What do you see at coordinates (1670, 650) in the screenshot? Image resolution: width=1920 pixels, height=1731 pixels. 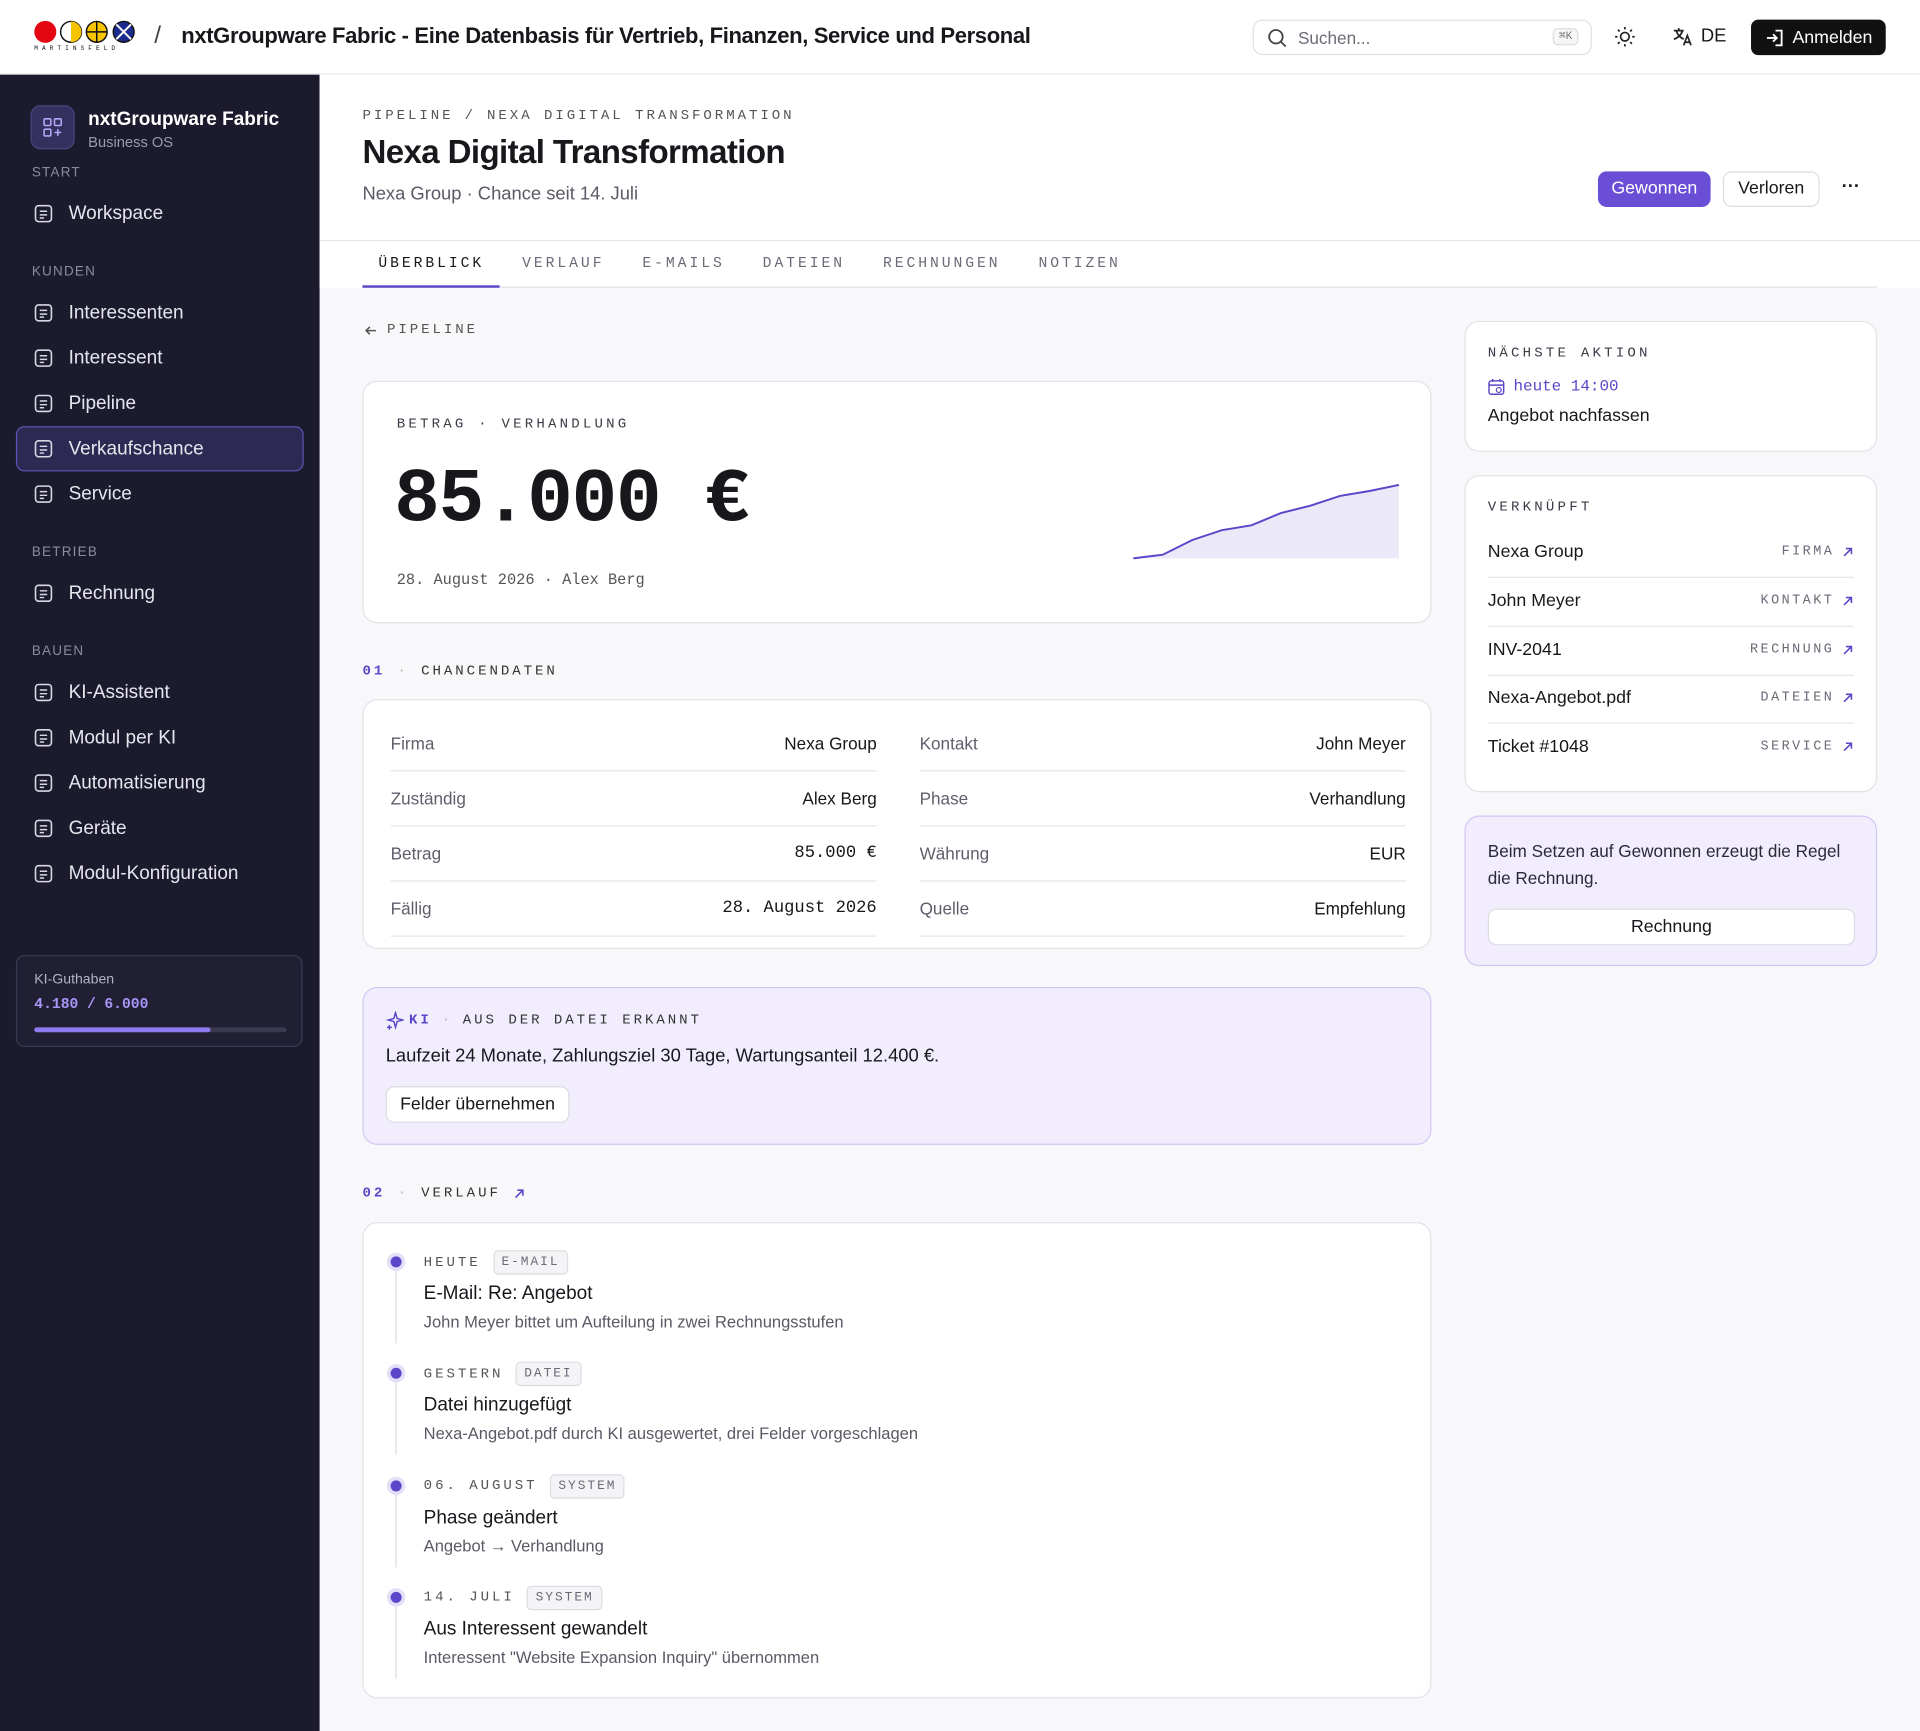 I see `linked-item: INV-2041 RECHNUNG` at bounding box center [1670, 650].